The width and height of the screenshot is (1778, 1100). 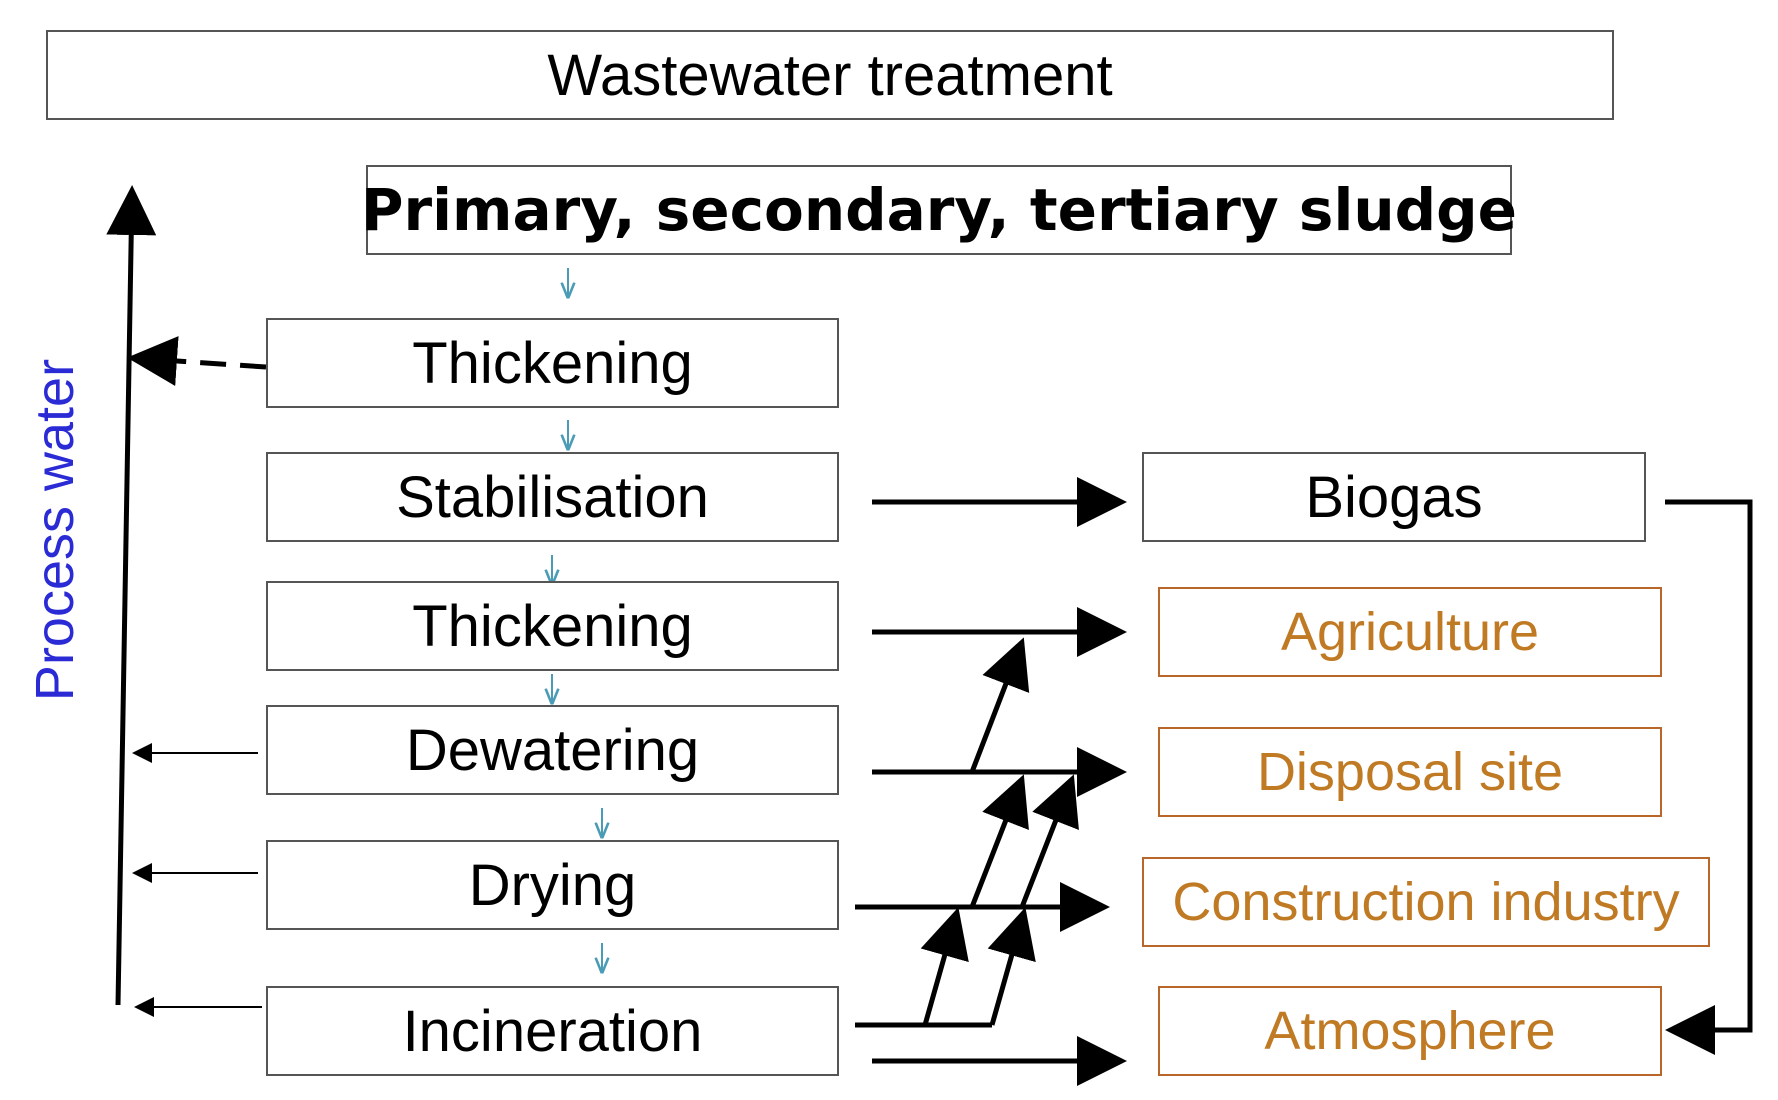 What do you see at coordinates (1426, 902) in the screenshot?
I see `output-construction-industry: Construction industry` at bounding box center [1426, 902].